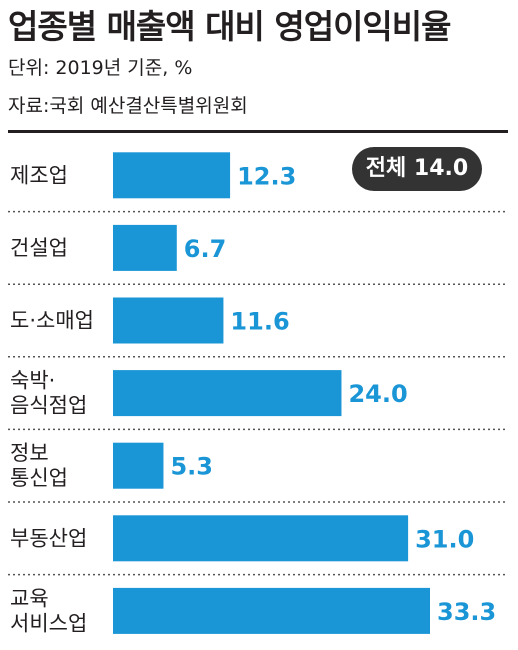 This screenshot has height=650, width=518. I want to click on value-label: 5.3, so click(191, 467).